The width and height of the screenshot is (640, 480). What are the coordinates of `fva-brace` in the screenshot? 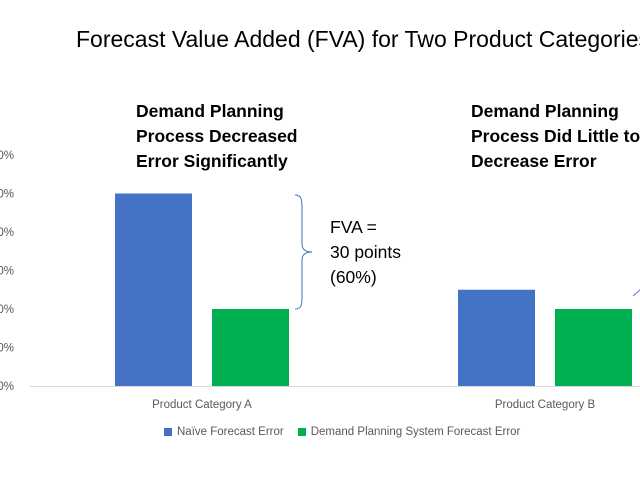 It's located at (303, 252).